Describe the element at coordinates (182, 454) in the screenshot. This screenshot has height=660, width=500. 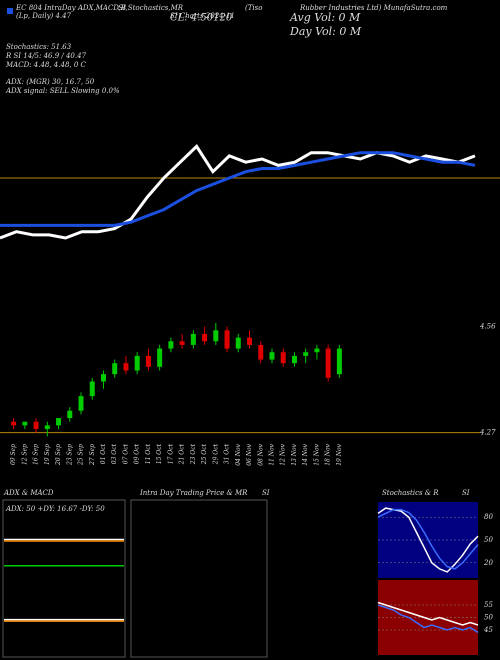
I see `x-tick-label: 21 Oct` at that location.